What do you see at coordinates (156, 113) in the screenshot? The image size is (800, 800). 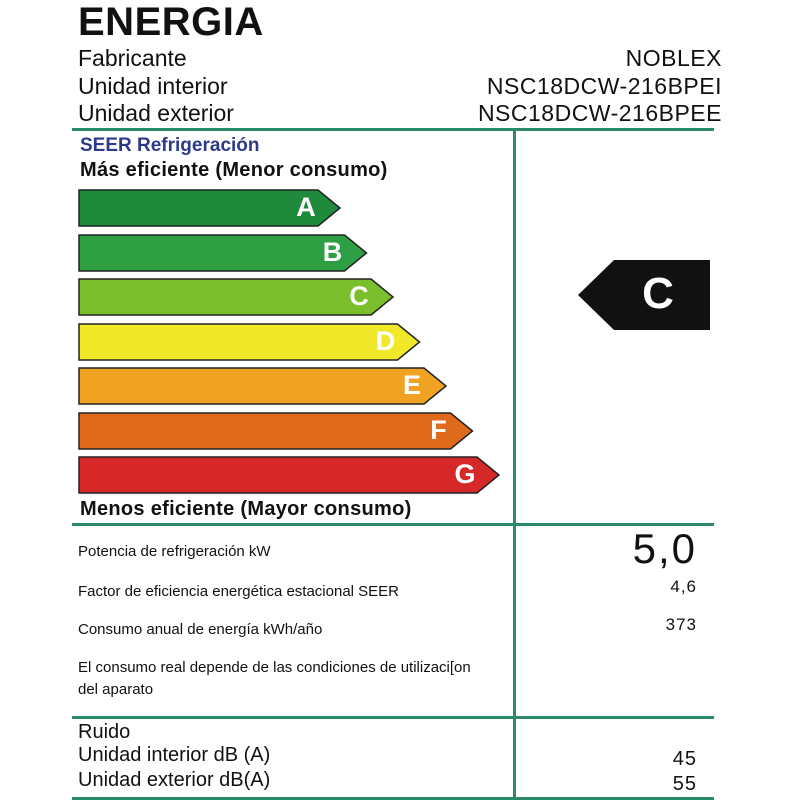 I see `outdoor-unit-label: Unidad exterior` at bounding box center [156, 113].